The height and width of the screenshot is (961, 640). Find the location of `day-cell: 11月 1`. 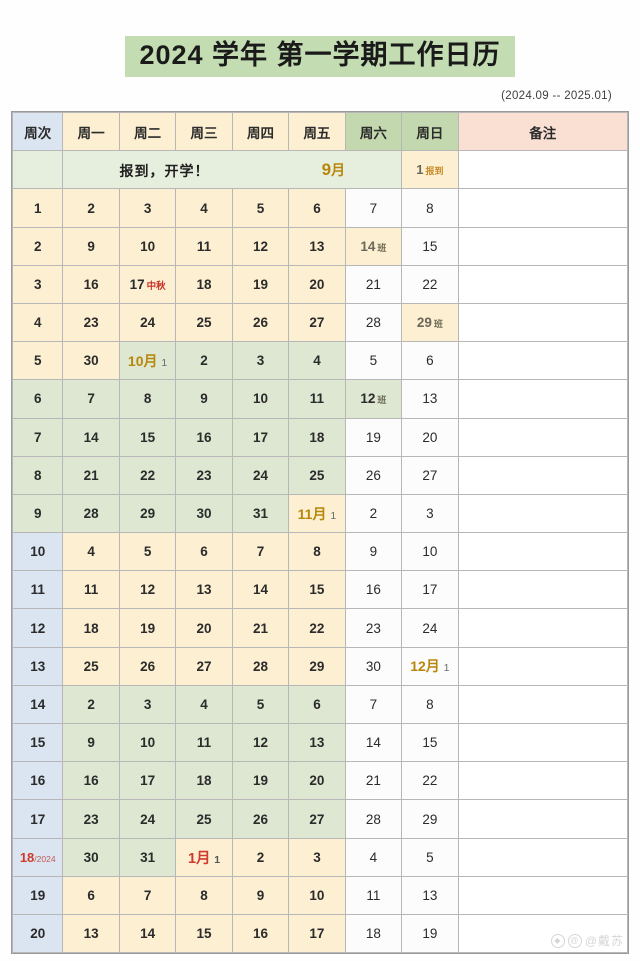

day-cell: 11月 1 is located at coordinates (317, 513).